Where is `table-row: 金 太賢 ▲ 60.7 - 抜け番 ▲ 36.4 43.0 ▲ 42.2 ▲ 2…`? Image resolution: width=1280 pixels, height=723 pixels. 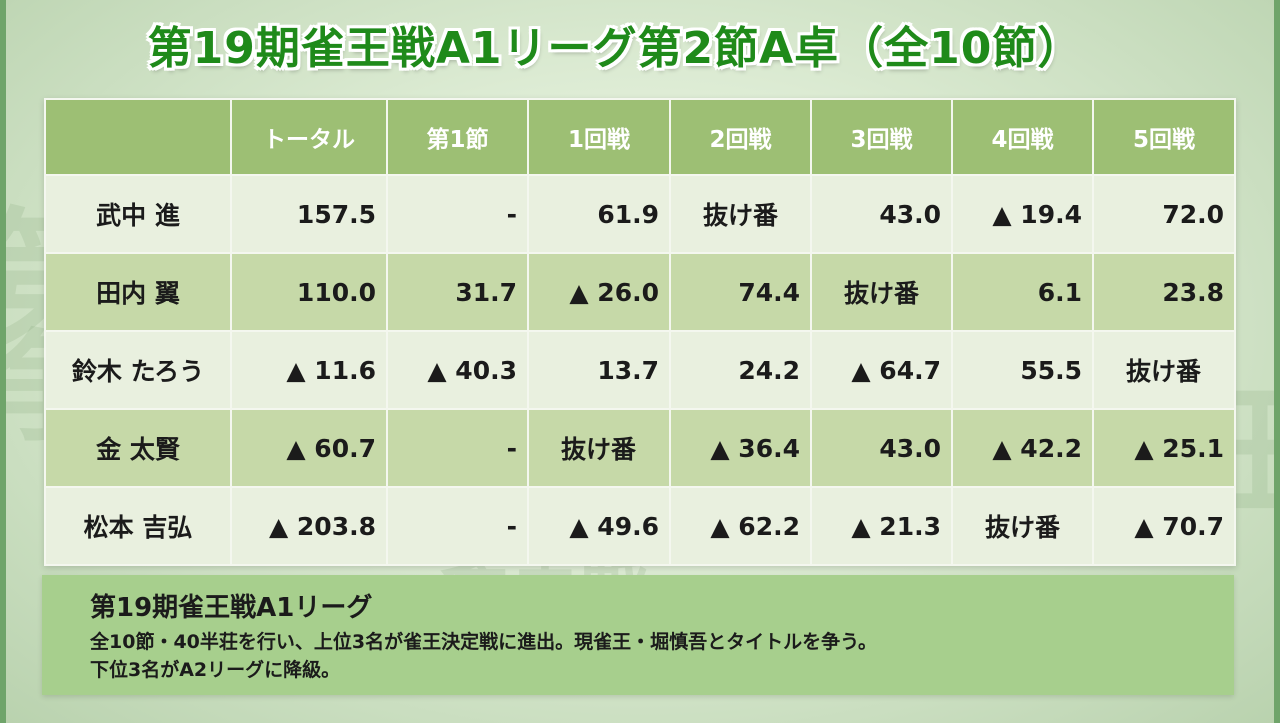
table-row: 金 太賢 ▲ 60.7 - 抜け番 ▲ 36.4 43.0 ▲ 42.2 ▲ 2… is located at coordinates (640, 448).